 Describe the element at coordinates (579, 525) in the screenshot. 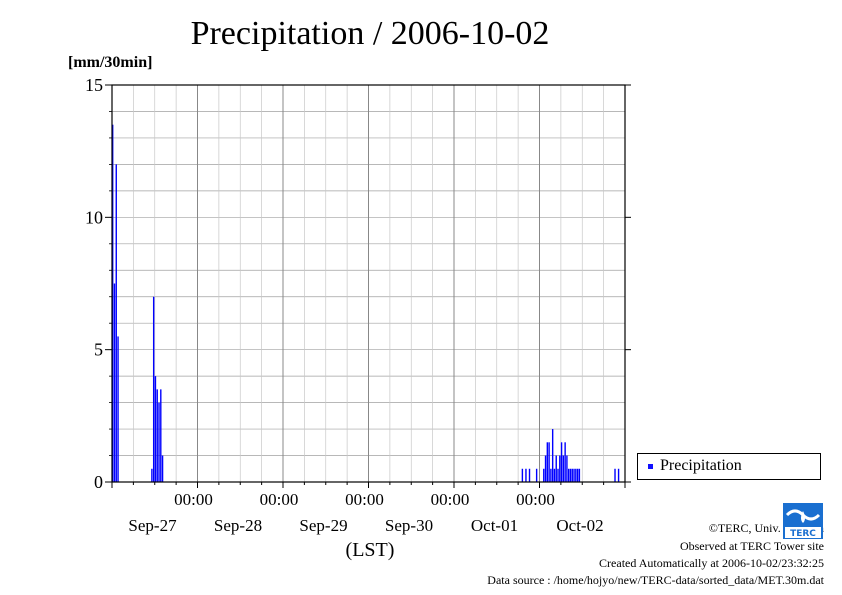

I see `x-tick-date-label: Oct-02` at that location.